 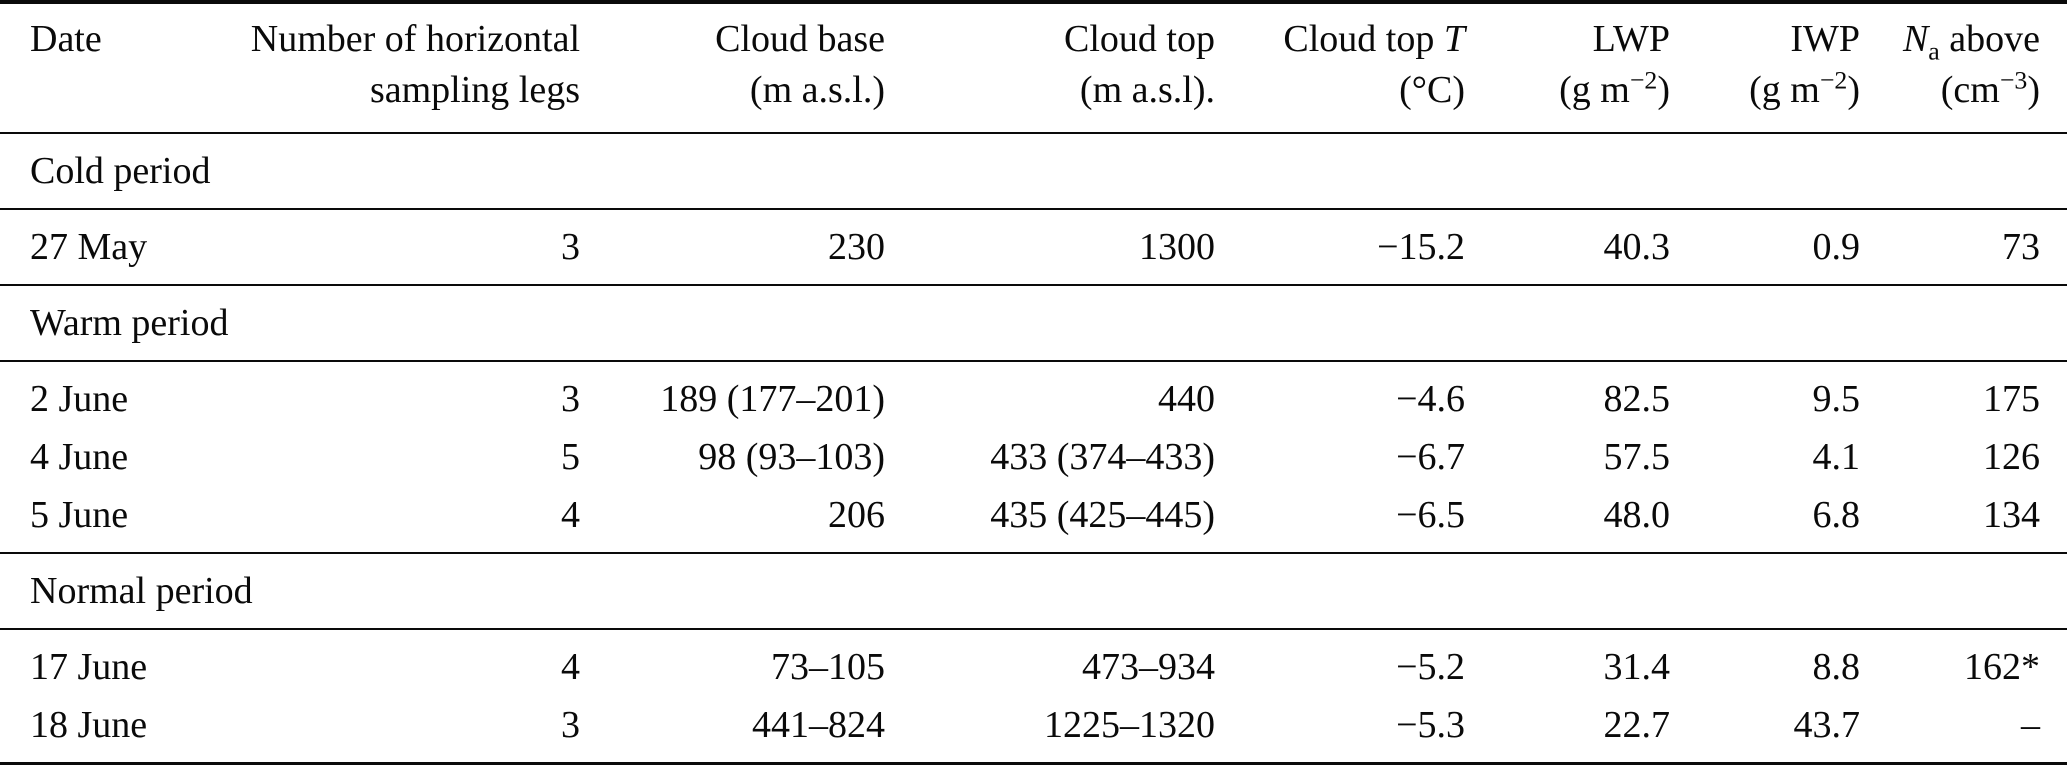 I want to click on header-cell-date: Date, so click(x=75, y=67).